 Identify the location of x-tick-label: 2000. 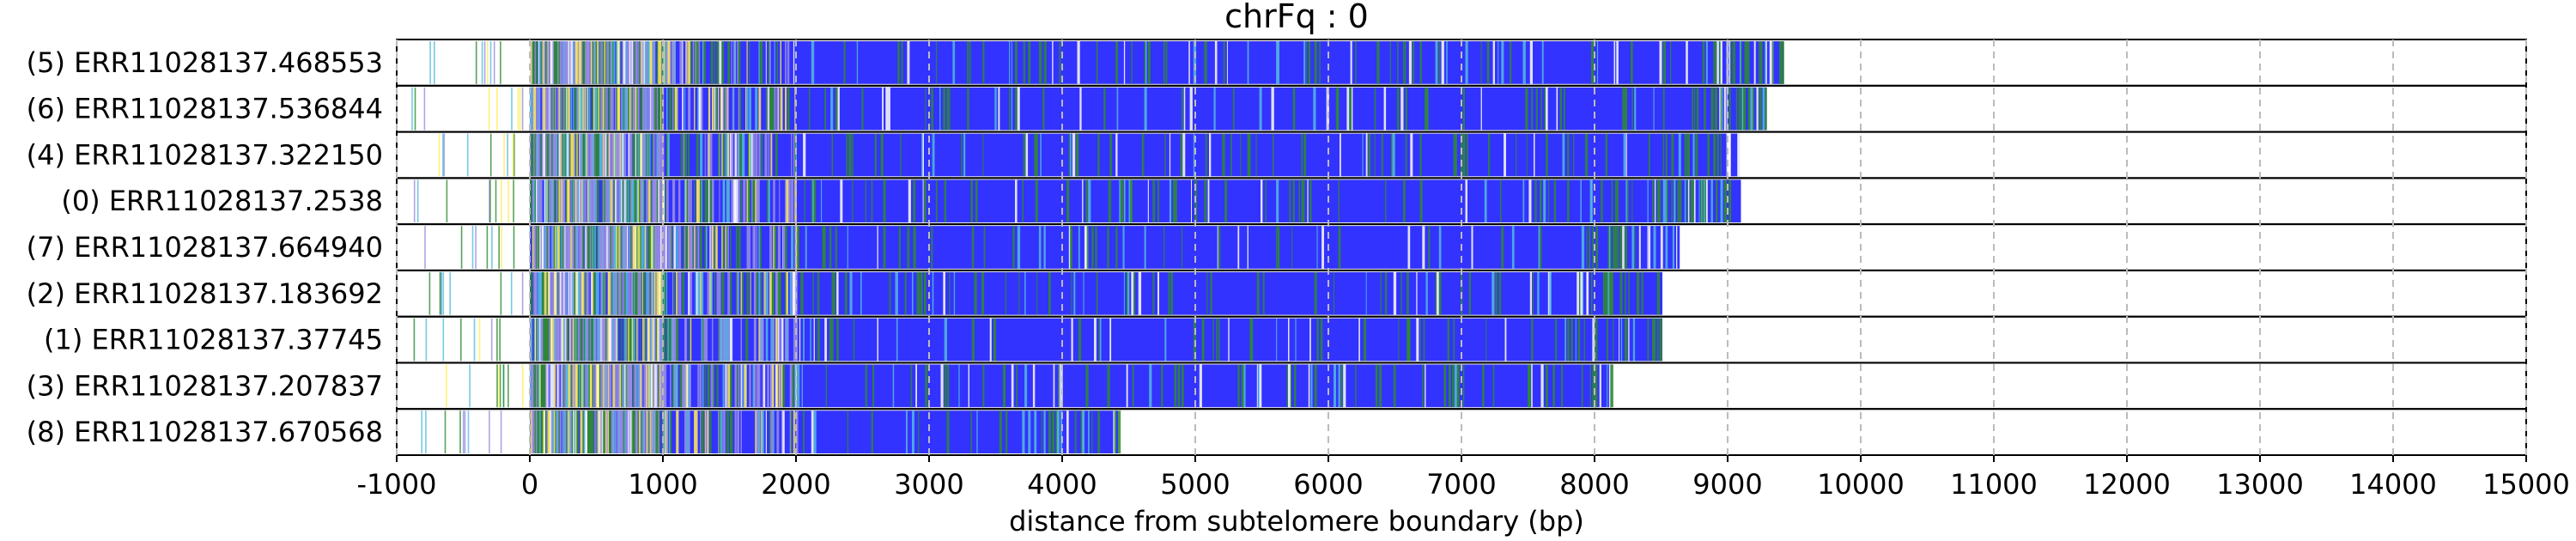
(795, 484).